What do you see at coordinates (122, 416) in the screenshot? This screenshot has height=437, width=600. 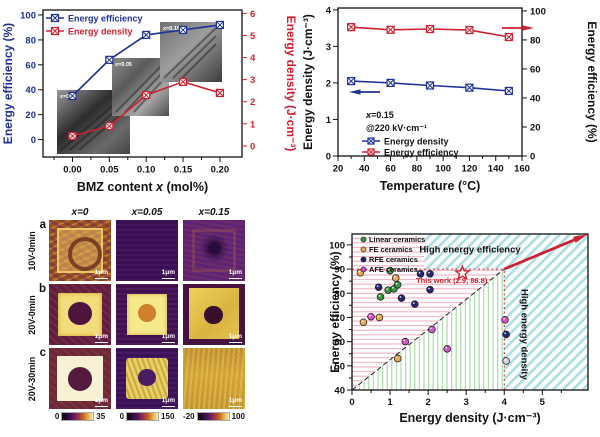 I see `colorbar-min: 0` at bounding box center [122, 416].